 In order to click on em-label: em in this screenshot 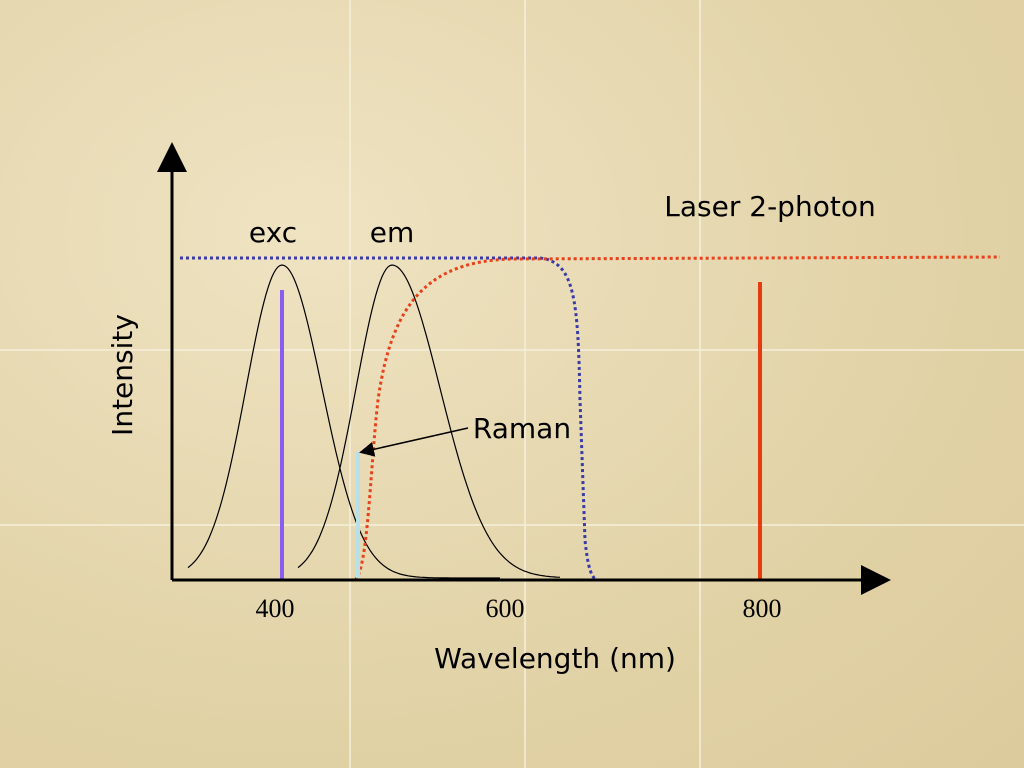, I will do `click(392, 232)`.